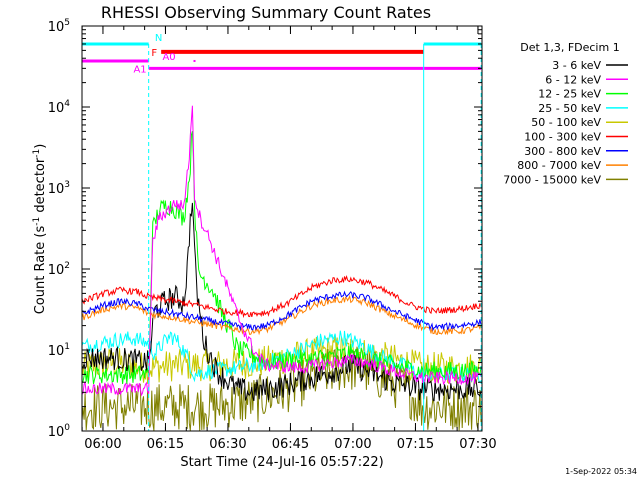  I want to click on x-tick-label-4: 07:00, so click(352, 444).